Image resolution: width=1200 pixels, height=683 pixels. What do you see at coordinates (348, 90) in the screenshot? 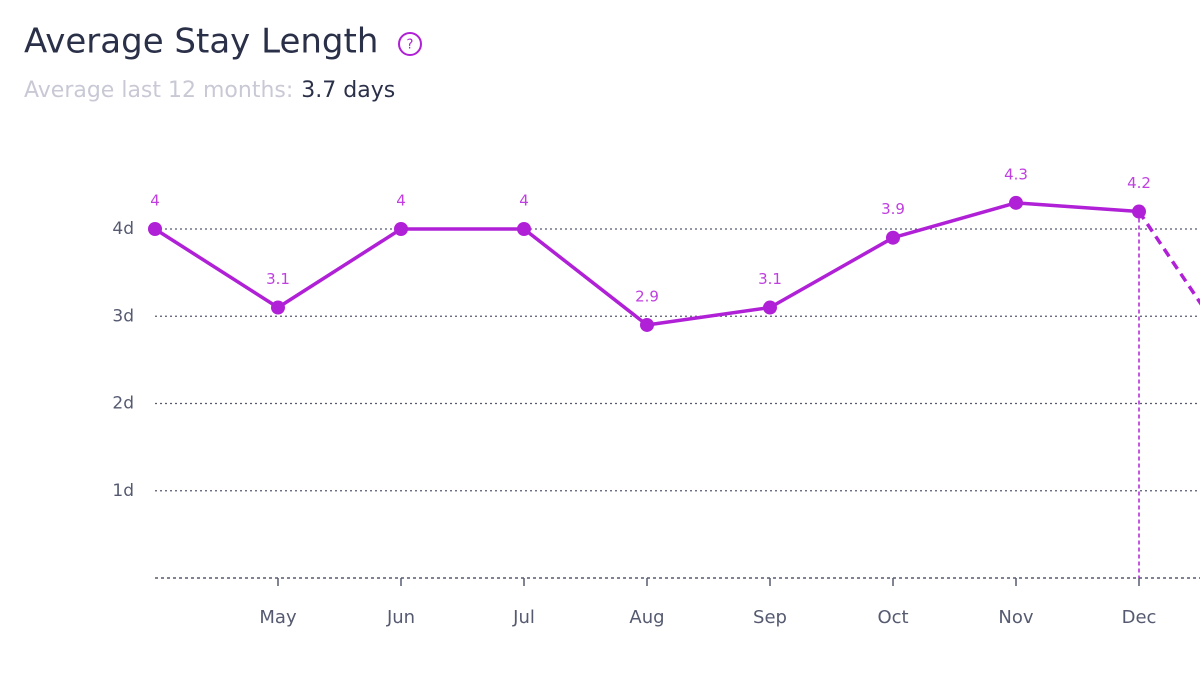
I see `subtitle-value: 3.7 days` at bounding box center [348, 90].